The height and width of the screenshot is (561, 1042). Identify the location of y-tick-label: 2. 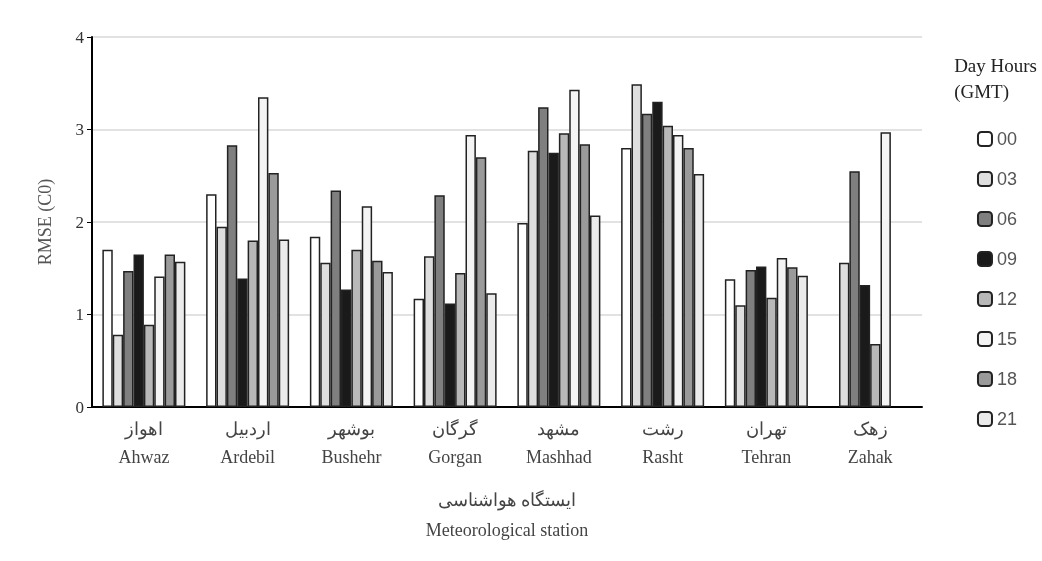
(79, 222).